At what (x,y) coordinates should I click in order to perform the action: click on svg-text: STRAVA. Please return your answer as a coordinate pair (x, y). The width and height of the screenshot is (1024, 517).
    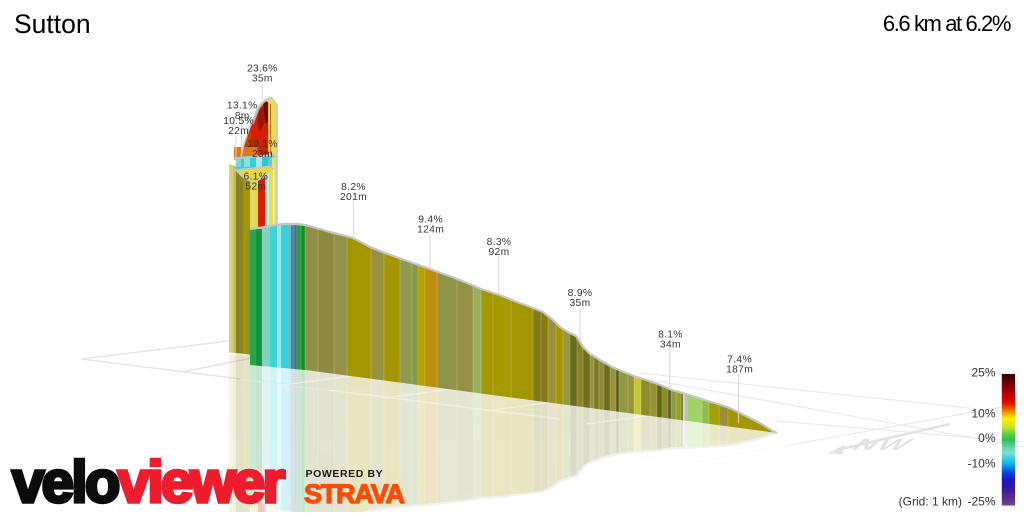
    Looking at the image, I should click on (354, 494).